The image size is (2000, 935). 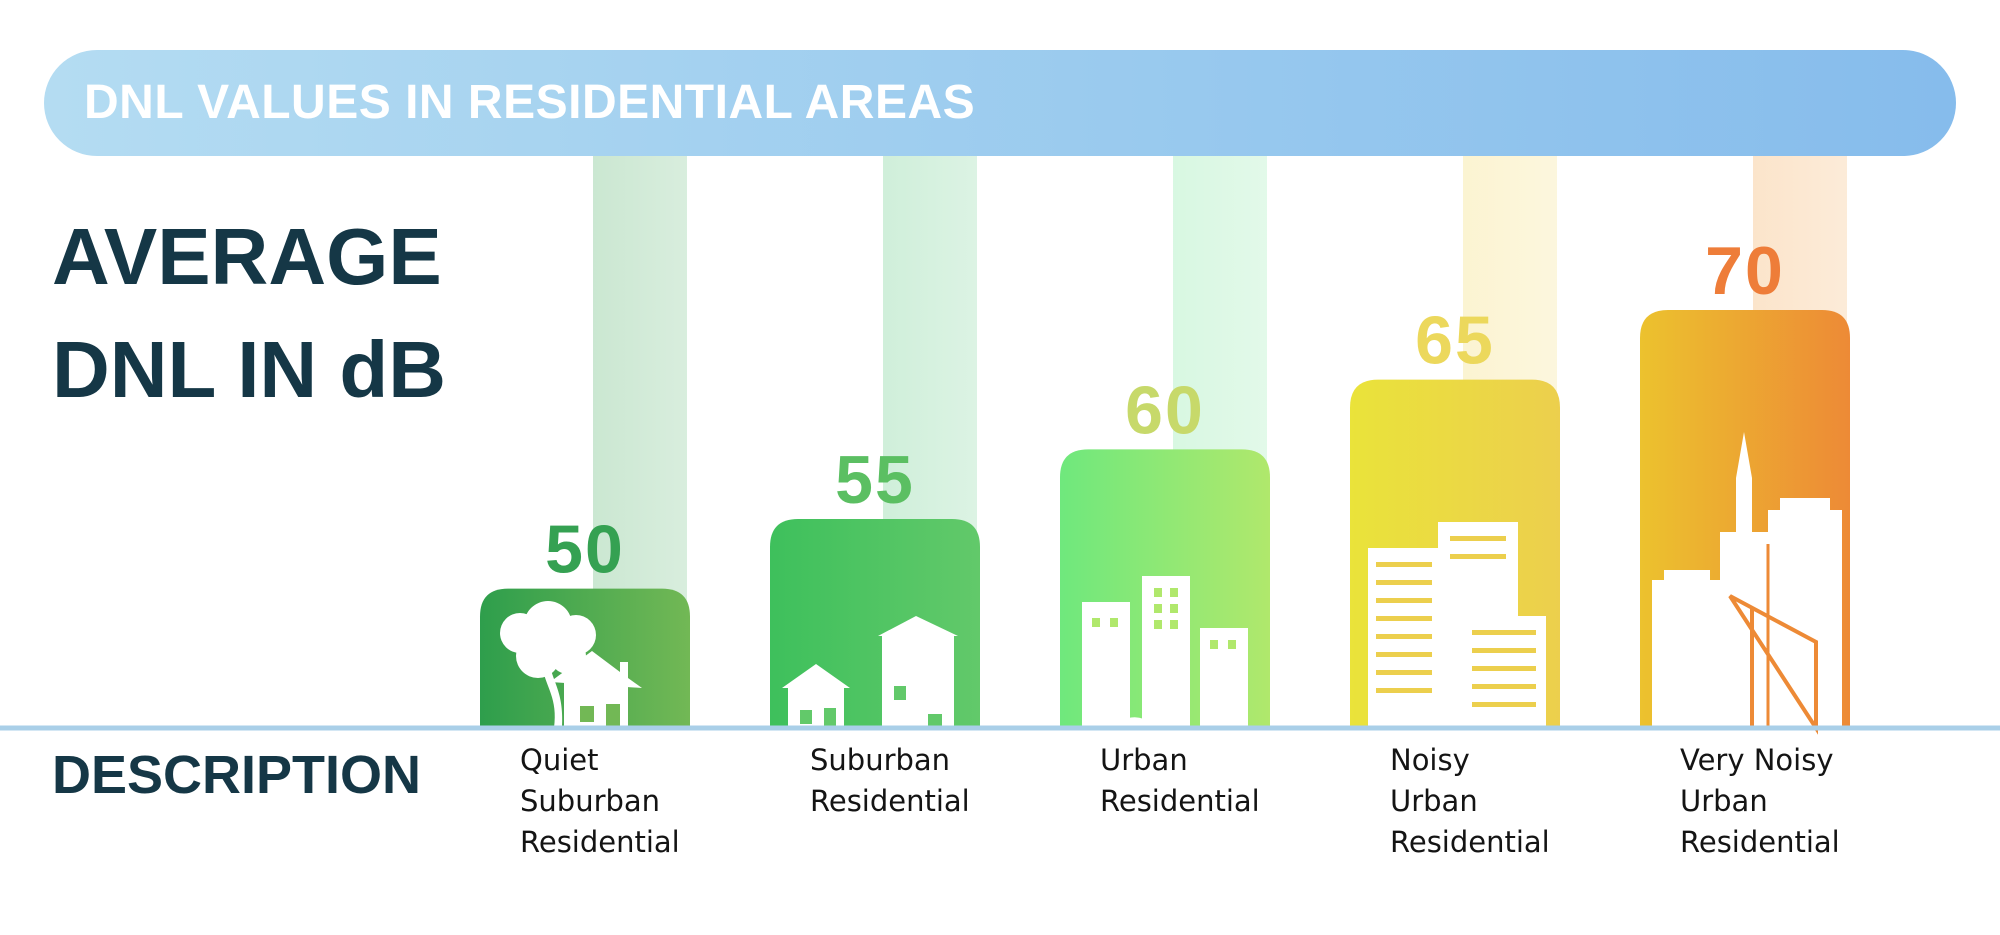 I want to click on category-label-1: Quiet Suburban Residential, so click(x=640, y=801).